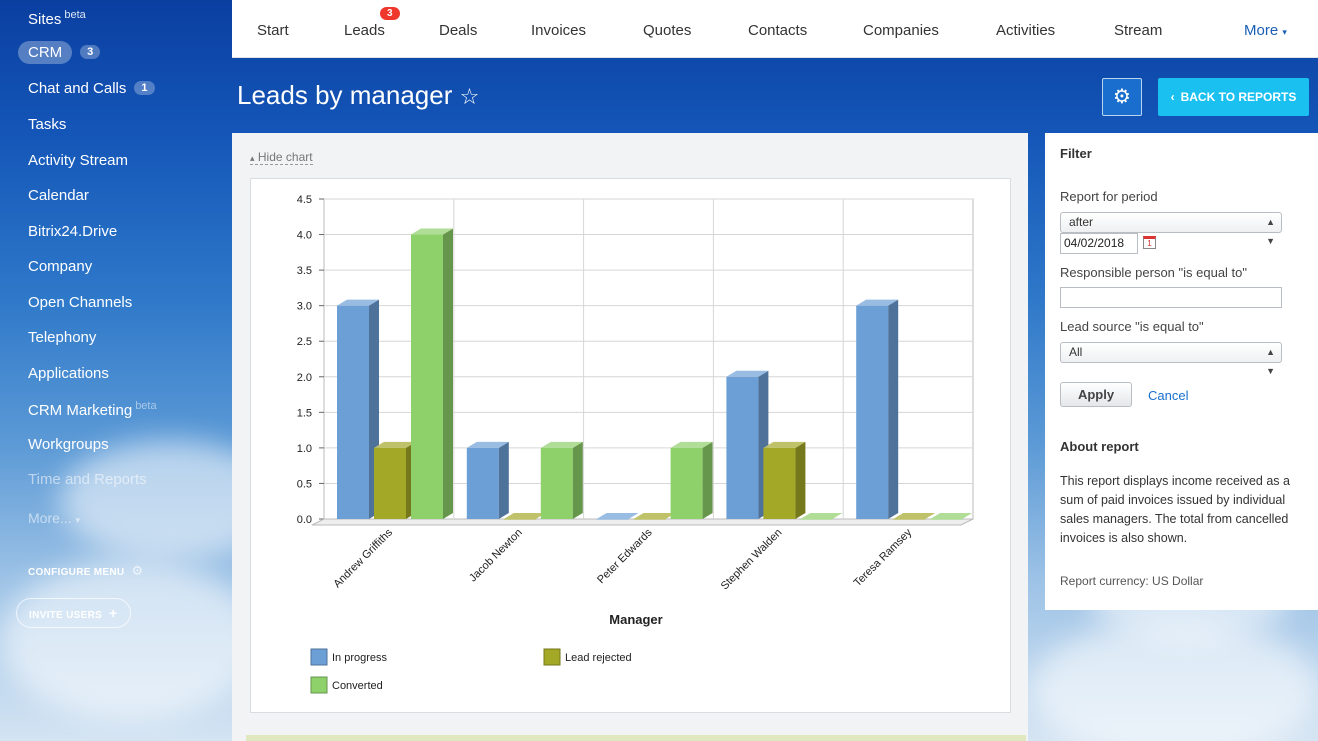 This screenshot has height=741, width=1318. Describe the element at coordinates (54, 518) in the screenshot. I see `sidebar-more: More... ▾` at that location.